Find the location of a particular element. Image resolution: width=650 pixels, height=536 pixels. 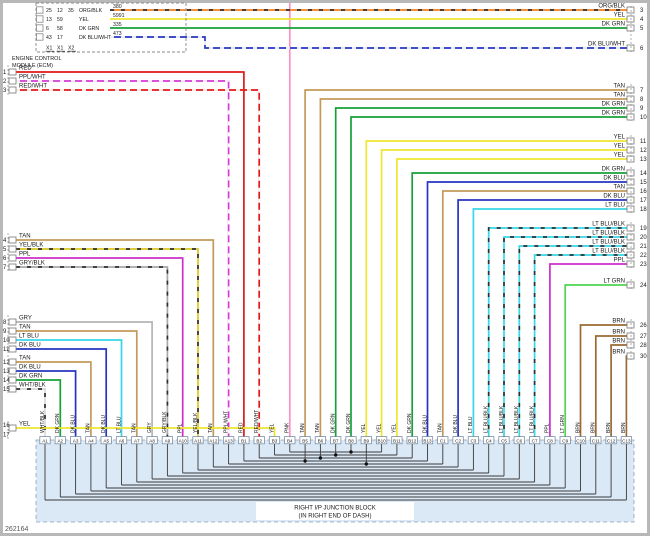

wire-right-20-stripe is located at coordinates (565, 338).